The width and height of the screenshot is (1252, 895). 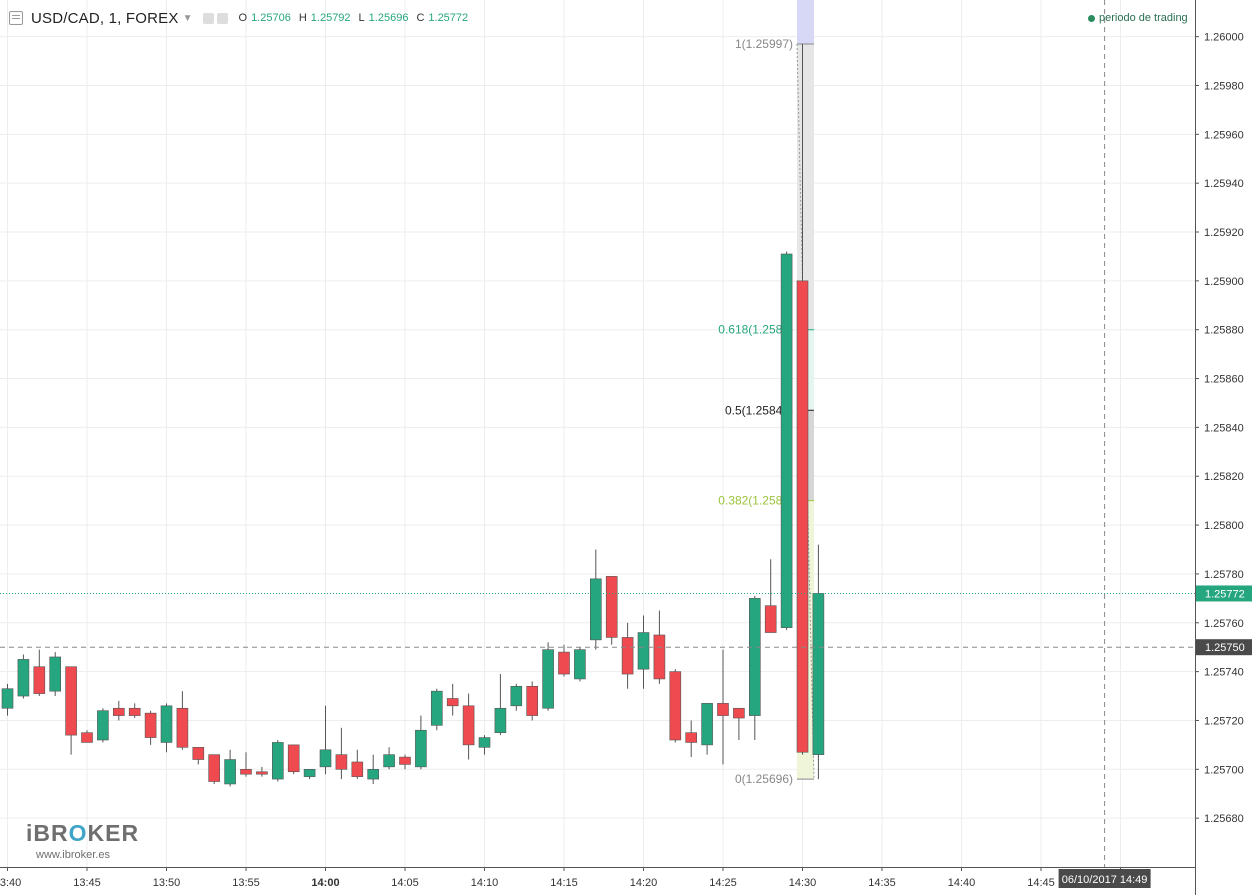 I want to click on price-tick-label: 1.25980, so click(x=1224, y=86).